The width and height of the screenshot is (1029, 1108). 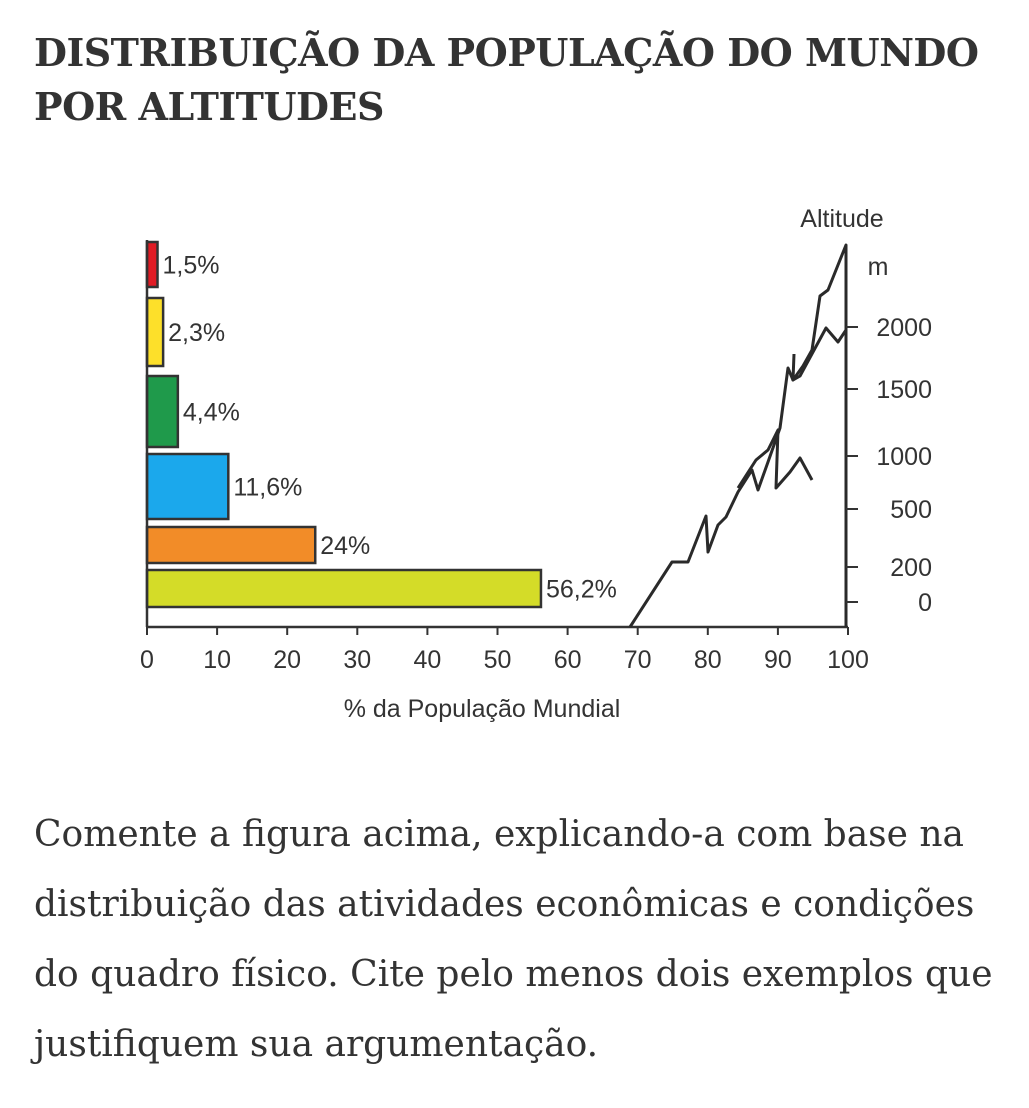 I want to click on x-tick-label: 10, so click(x=217, y=660).